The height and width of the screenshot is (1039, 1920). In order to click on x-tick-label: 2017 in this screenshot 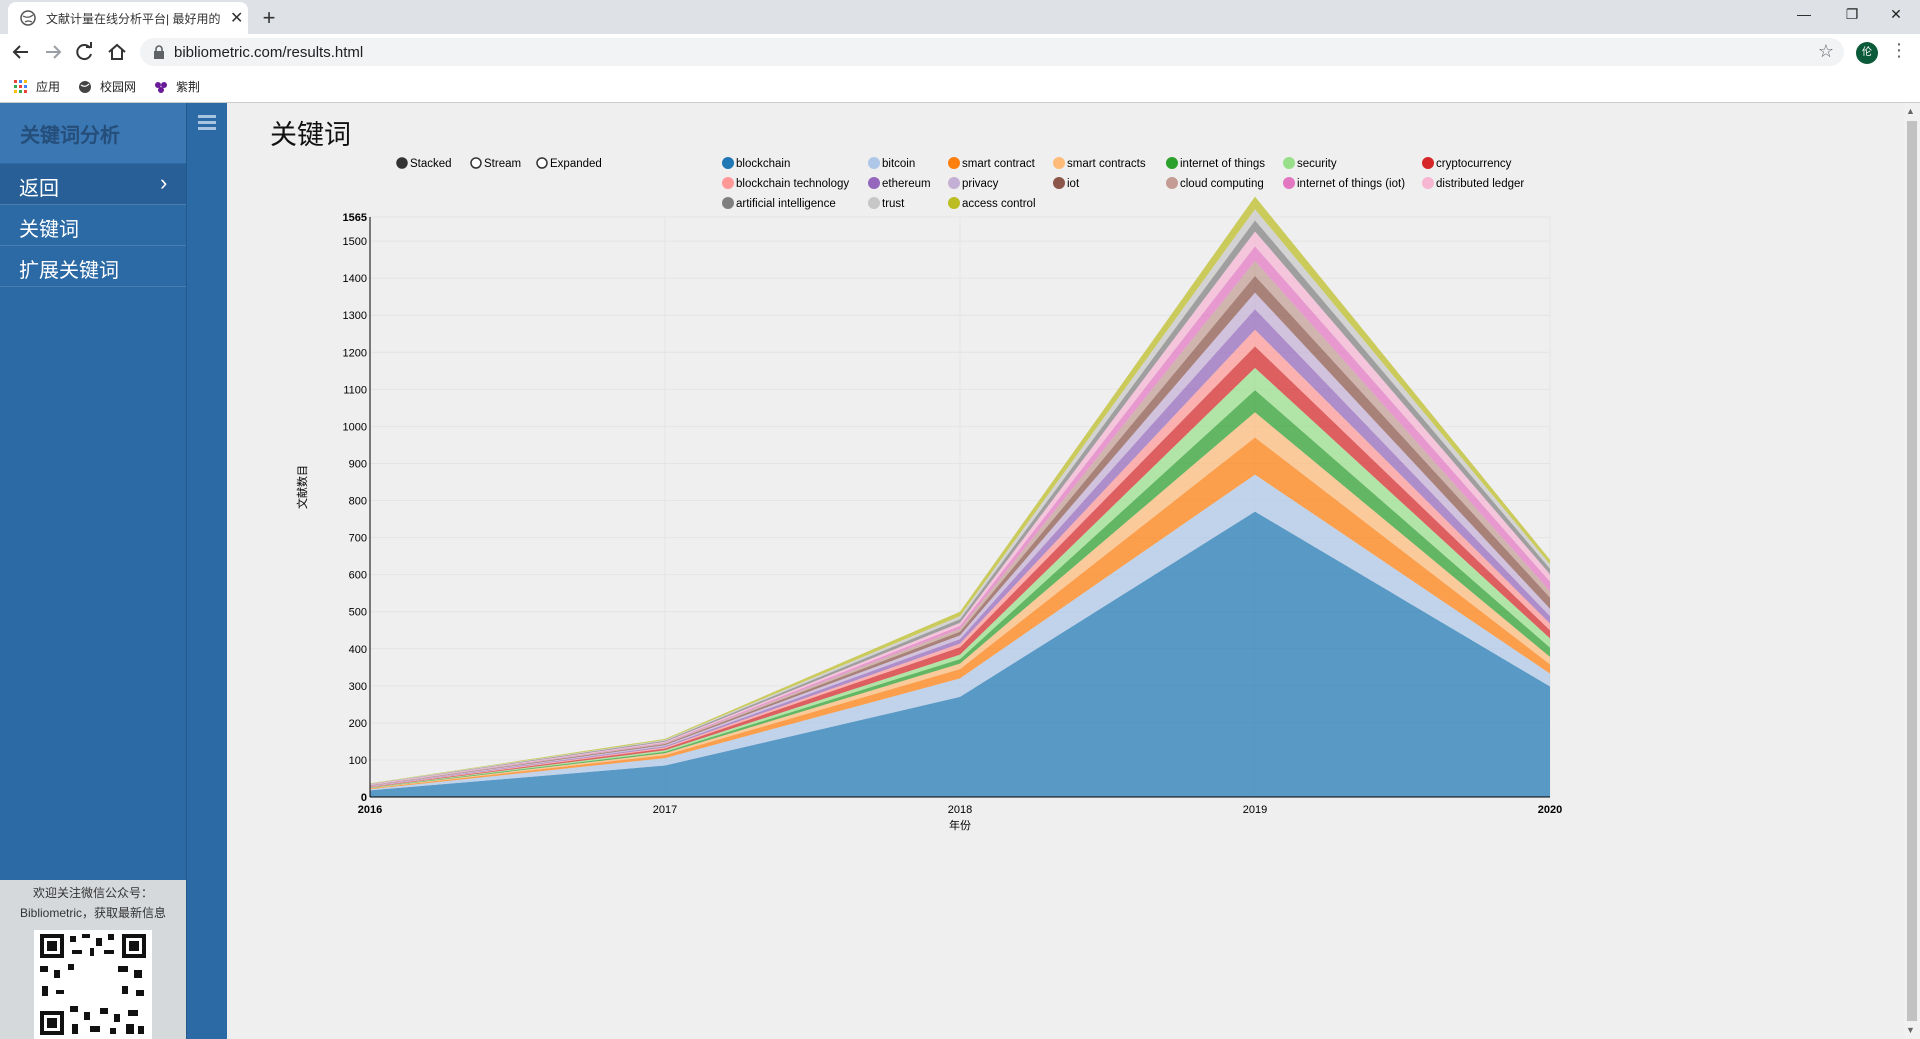, I will do `click(665, 810)`.